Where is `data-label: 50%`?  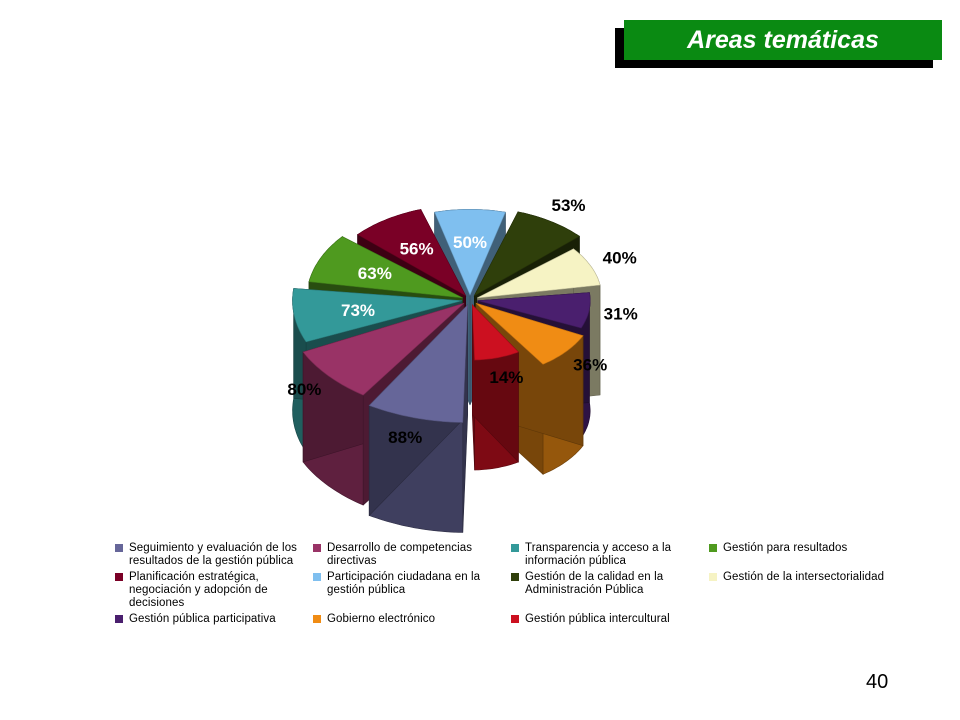
data-label: 50% is located at coordinates (470, 242).